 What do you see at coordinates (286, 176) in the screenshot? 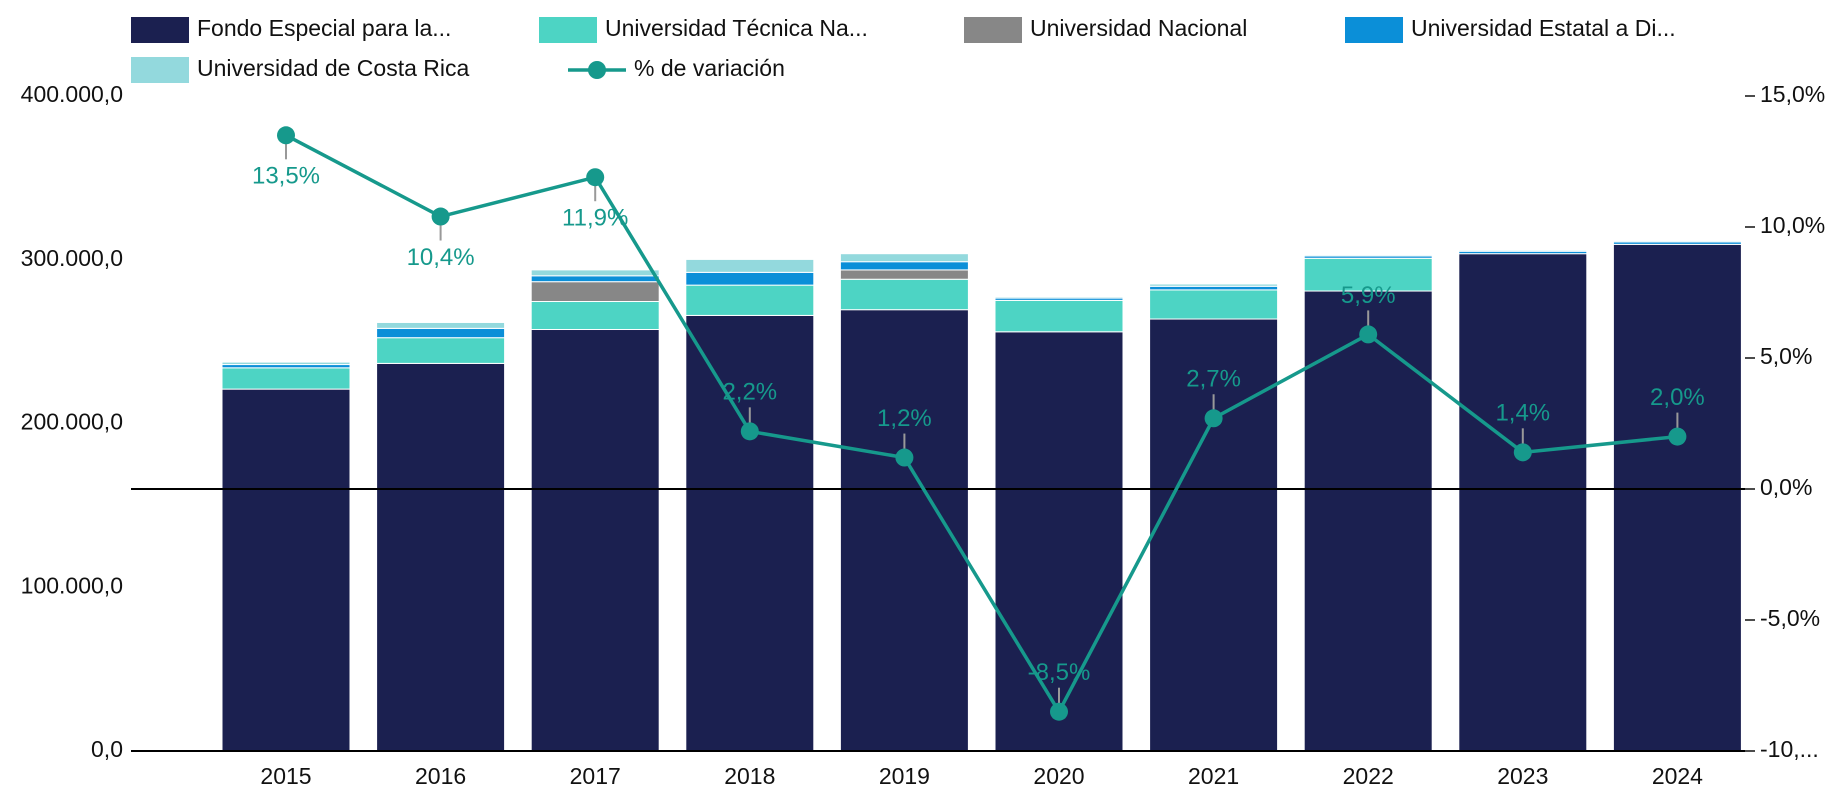
I see `data-label: 13,5%` at bounding box center [286, 176].